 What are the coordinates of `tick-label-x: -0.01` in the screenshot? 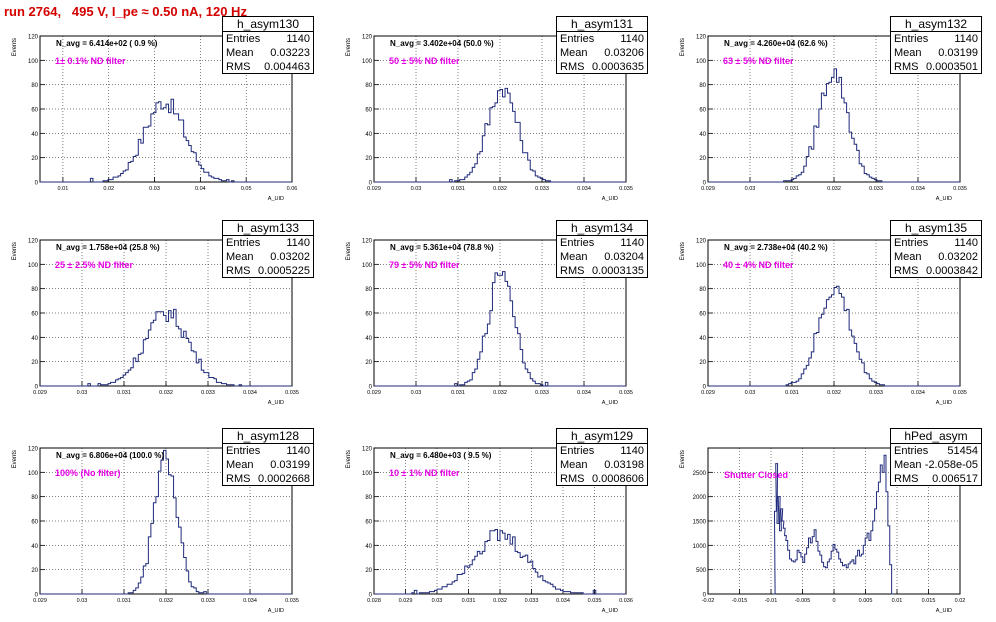 It's located at (771, 601).